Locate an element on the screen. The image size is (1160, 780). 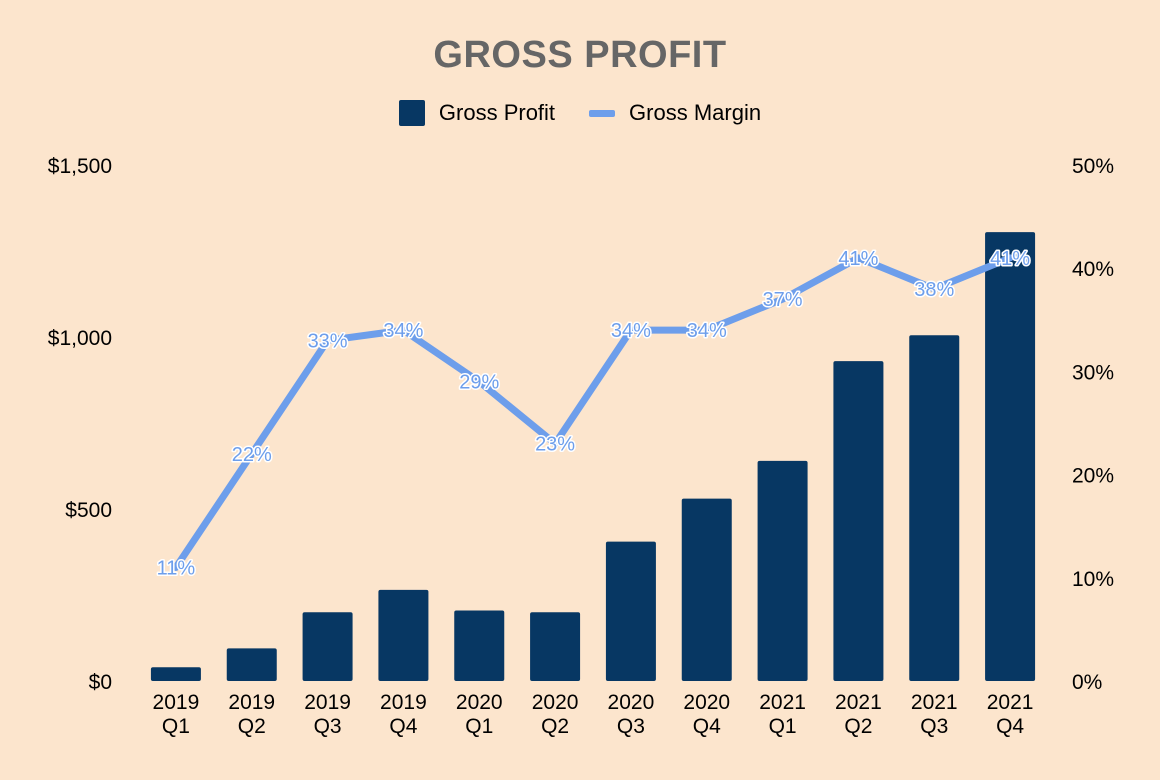
data-label-gross-margin: 33% is located at coordinates (328, 341).